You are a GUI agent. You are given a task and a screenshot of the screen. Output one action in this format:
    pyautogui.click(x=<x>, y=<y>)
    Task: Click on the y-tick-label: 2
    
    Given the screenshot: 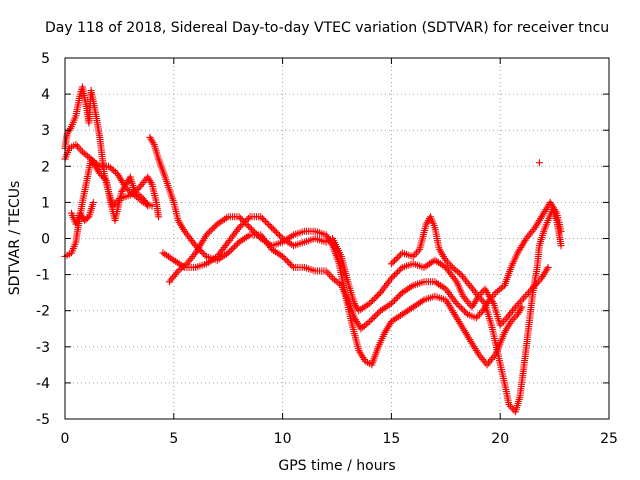 What is the action you would take?
    pyautogui.click(x=45, y=167)
    